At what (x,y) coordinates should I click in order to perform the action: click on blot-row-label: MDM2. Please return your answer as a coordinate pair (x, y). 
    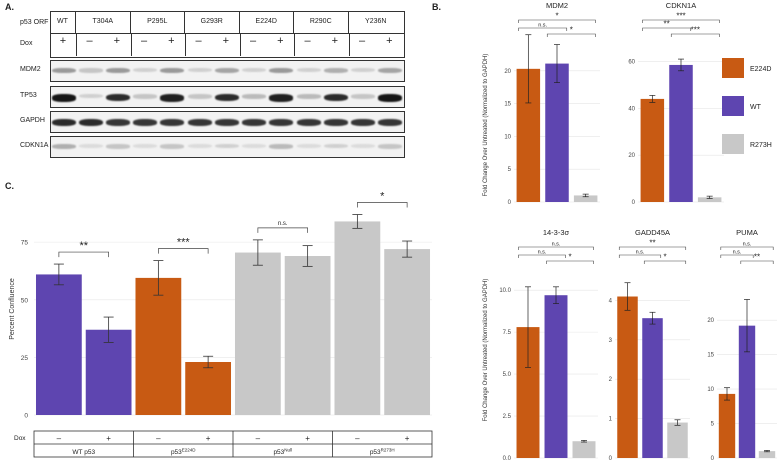
    Looking at the image, I should click on (30, 69).